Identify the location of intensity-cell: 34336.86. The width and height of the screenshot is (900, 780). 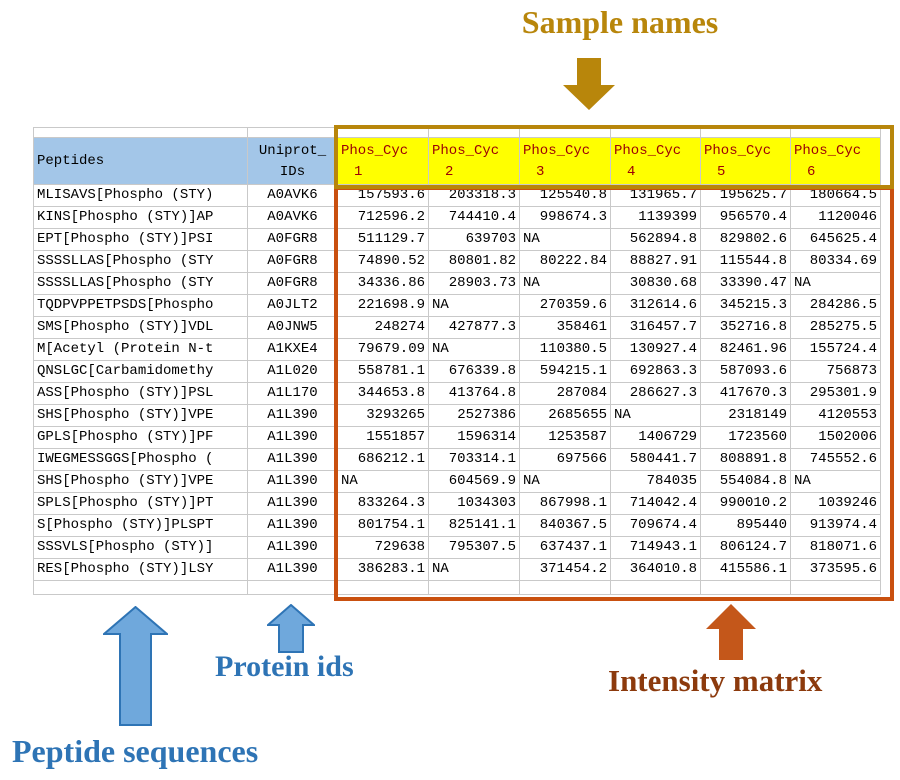
(383, 284).